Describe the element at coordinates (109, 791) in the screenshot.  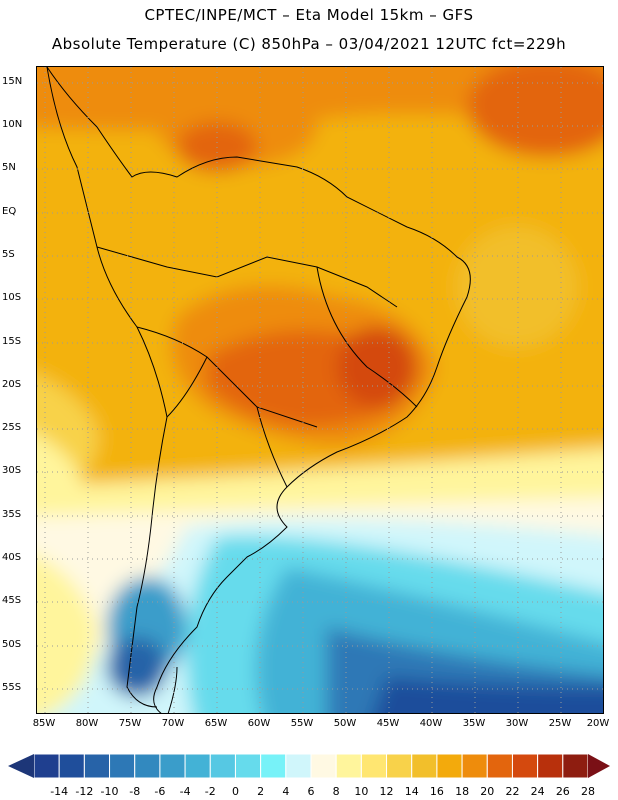
I see `colorbar-tick-label: -10` at that location.